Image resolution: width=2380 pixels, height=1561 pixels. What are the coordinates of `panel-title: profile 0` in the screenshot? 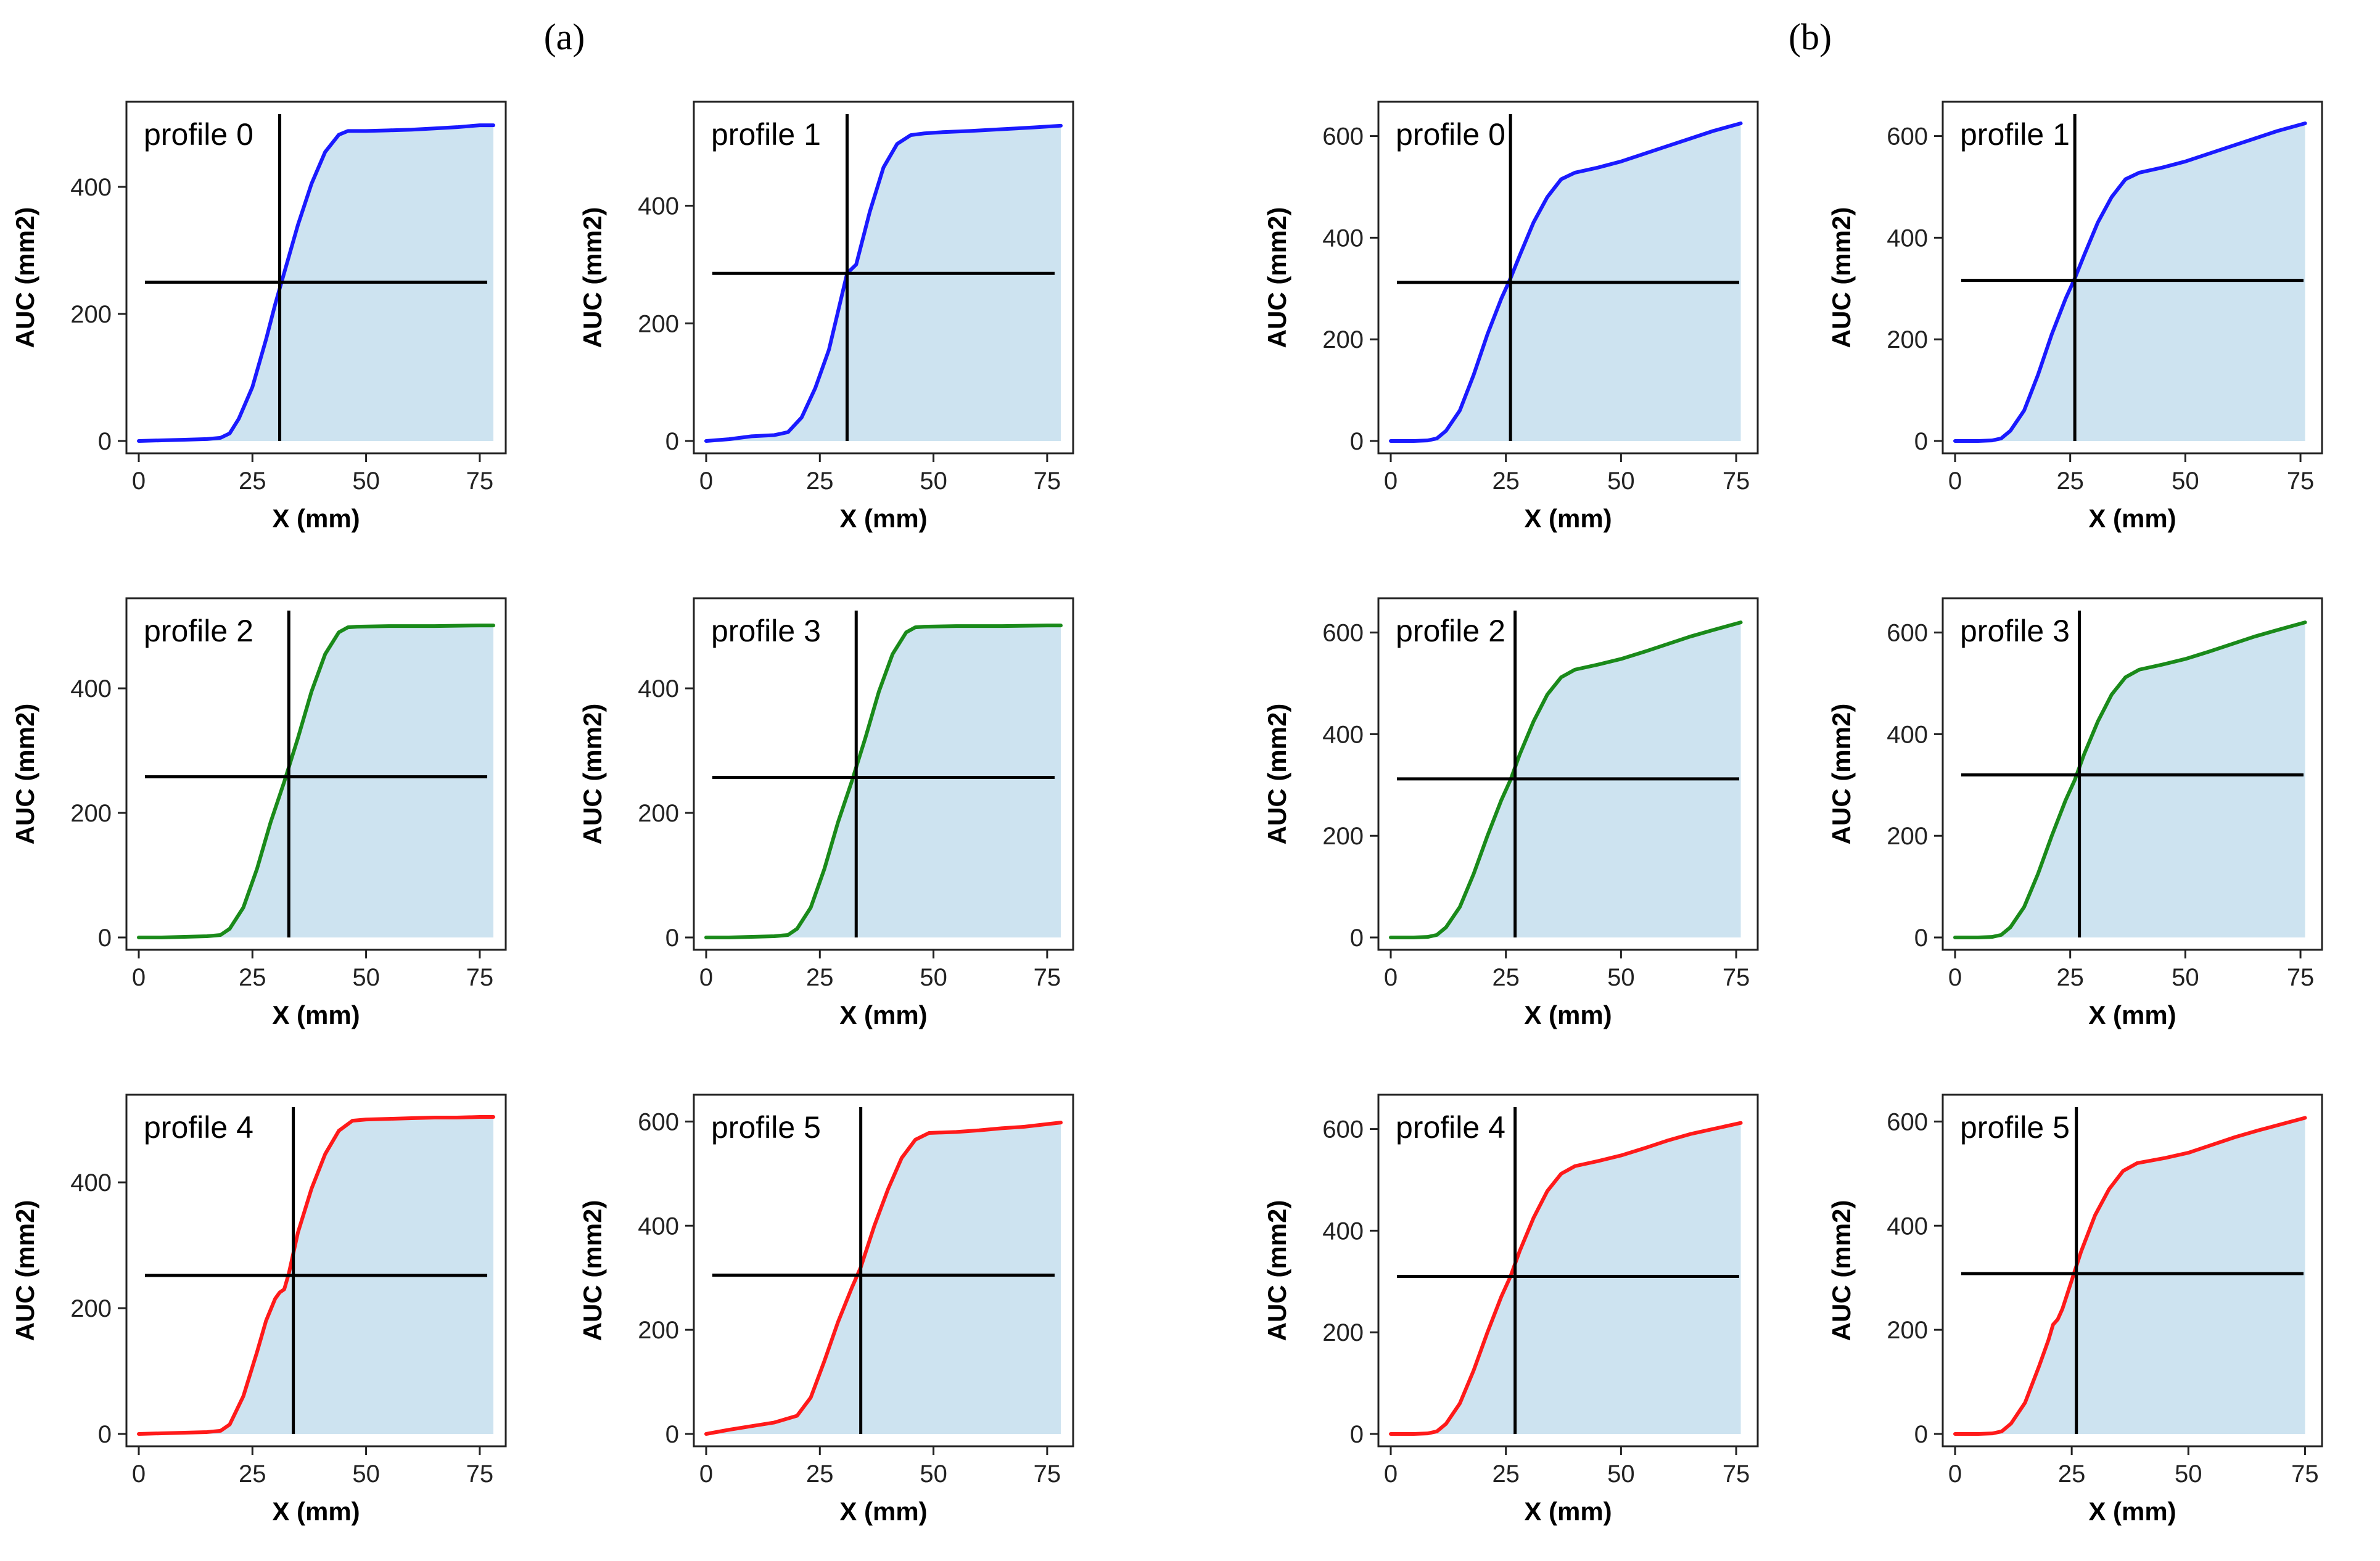 It's located at (199, 134).